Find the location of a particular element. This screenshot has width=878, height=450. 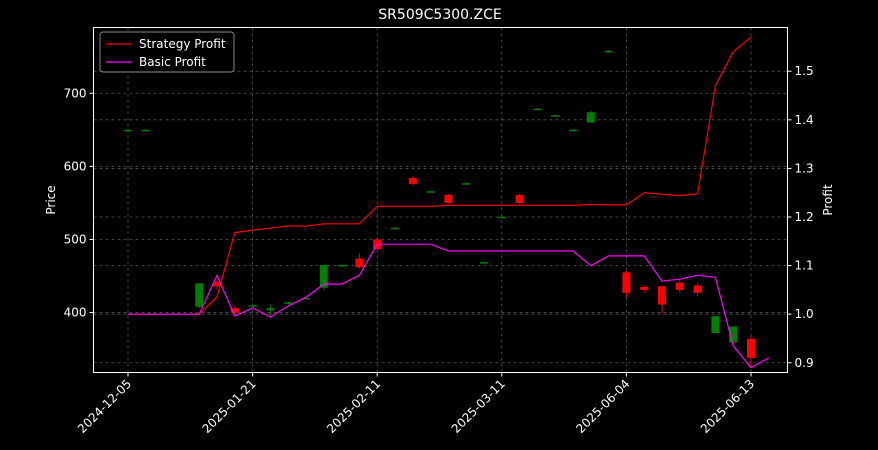

legend-box is located at coordinates (167, 52).